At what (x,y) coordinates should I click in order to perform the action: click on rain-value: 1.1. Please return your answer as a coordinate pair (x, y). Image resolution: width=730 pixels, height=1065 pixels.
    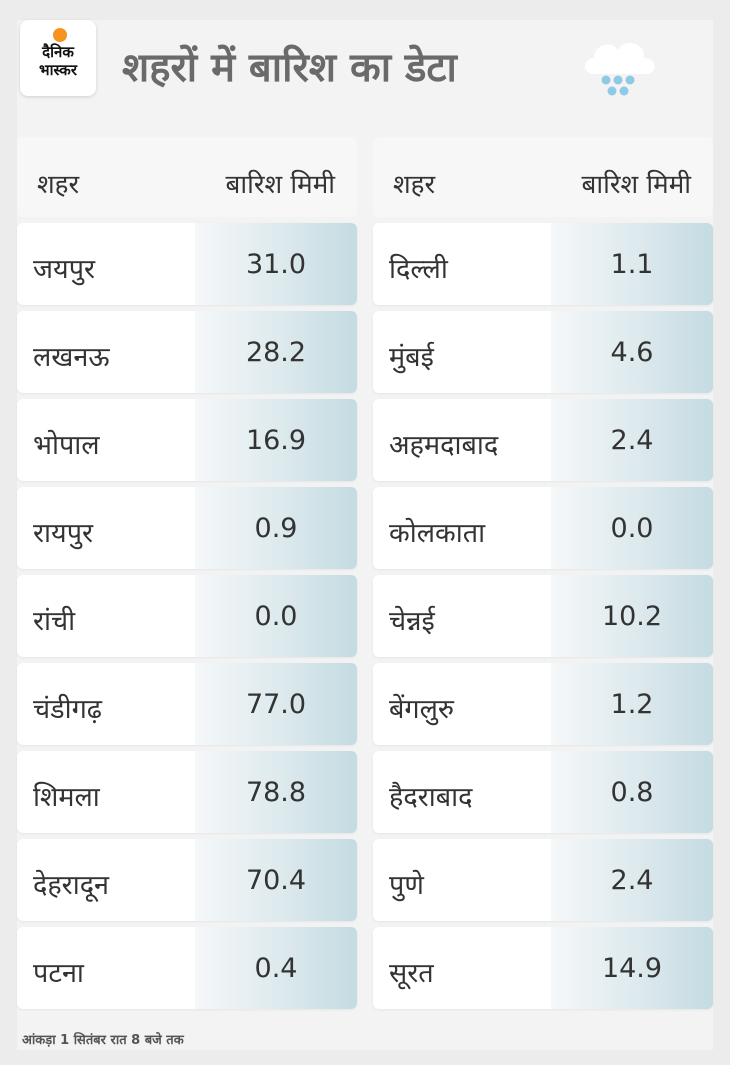
    Looking at the image, I should click on (632, 264).